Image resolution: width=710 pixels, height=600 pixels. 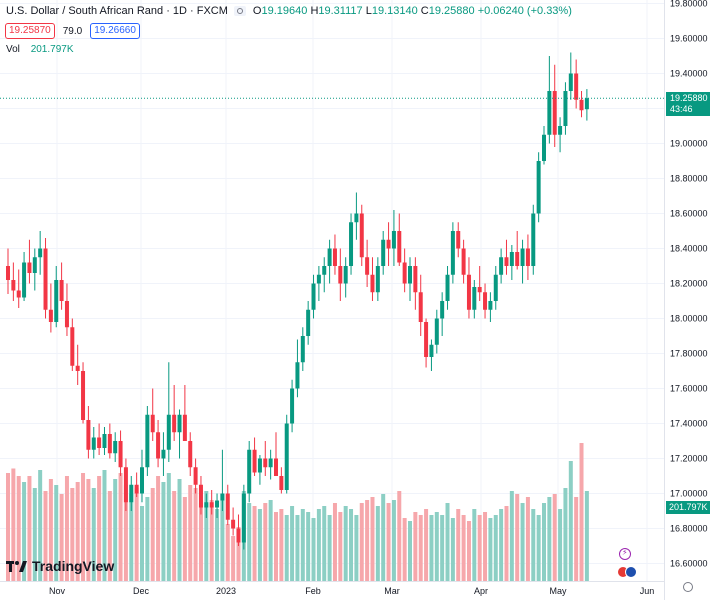 I want to click on time-axis-label: Jun, so click(x=647, y=591).